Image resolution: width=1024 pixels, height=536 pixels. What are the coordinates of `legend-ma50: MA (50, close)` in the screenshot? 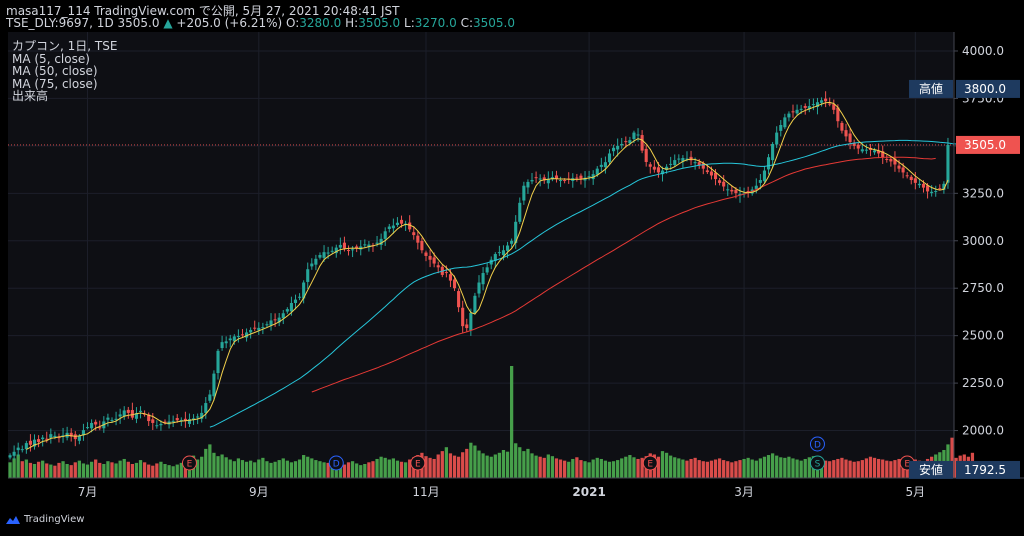 It's located at (55, 71).